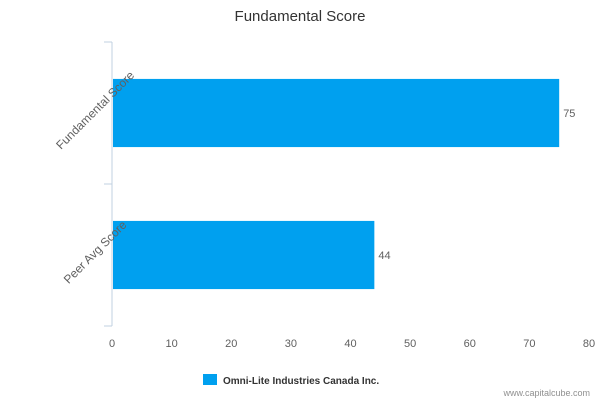 The width and height of the screenshot is (600, 400). What do you see at coordinates (410, 344) in the screenshot?
I see `x-tick-label: 50` at bounding box center [410, 344].